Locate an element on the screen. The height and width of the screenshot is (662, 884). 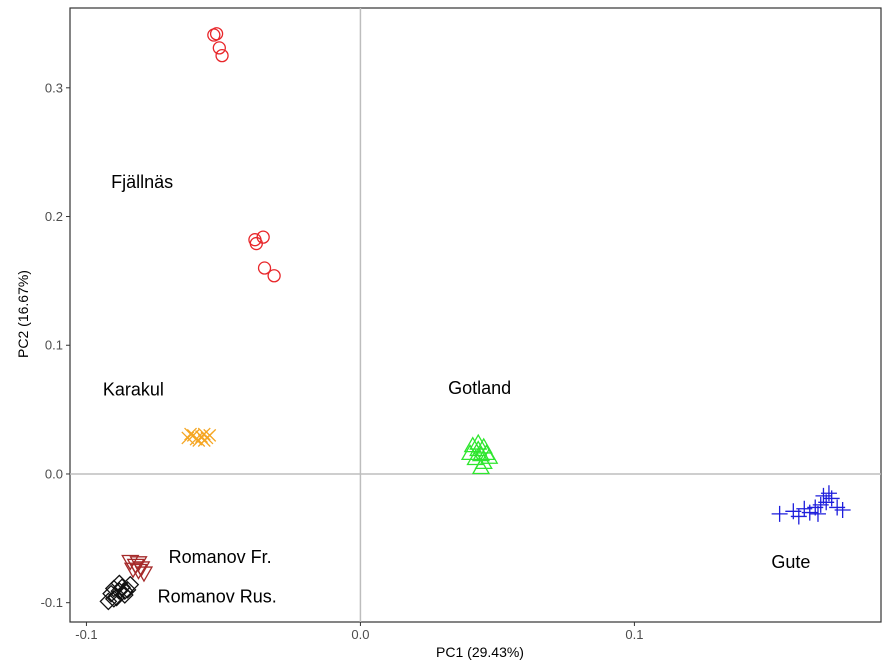
series-romanov-fr is located at coordinates (137, 568).